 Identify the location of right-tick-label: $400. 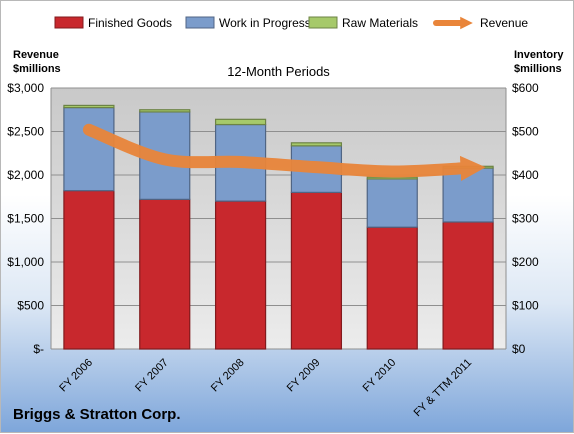
(525, 175).